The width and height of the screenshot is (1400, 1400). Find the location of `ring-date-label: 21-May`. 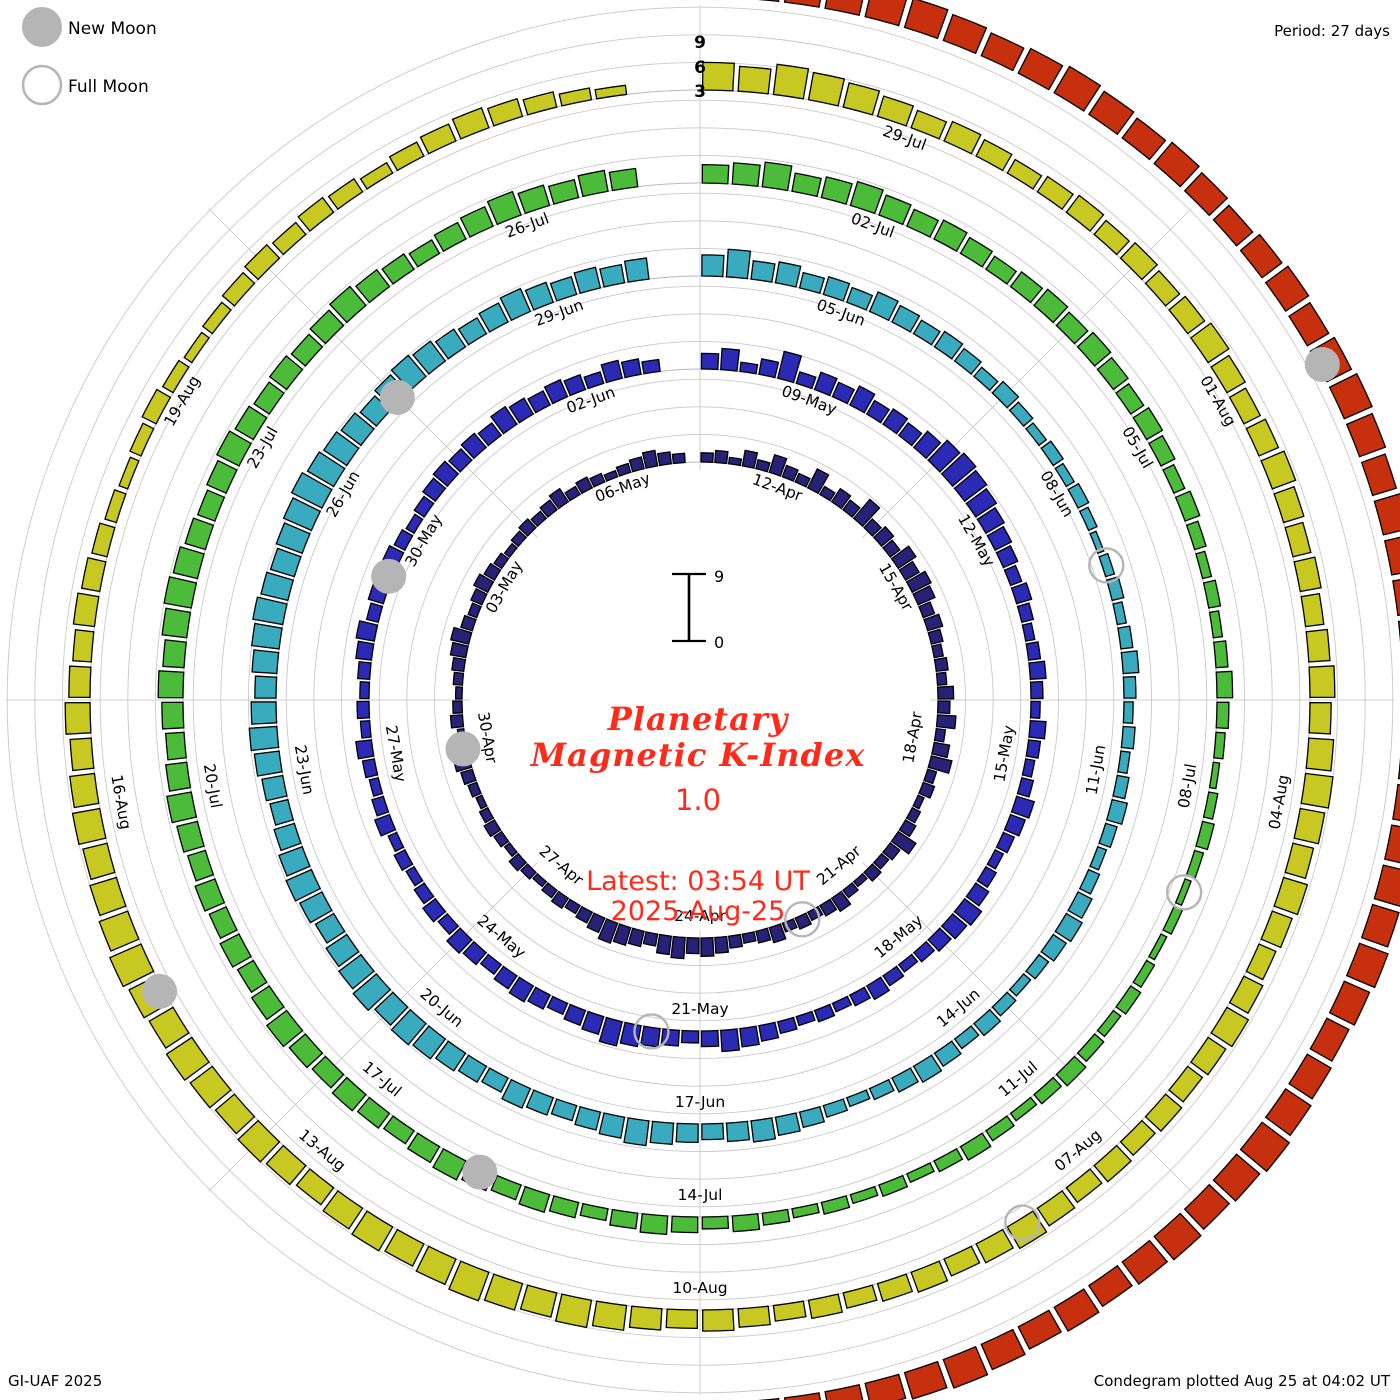

ring-date-label: 21-May is located at coordinates (699, 1009).